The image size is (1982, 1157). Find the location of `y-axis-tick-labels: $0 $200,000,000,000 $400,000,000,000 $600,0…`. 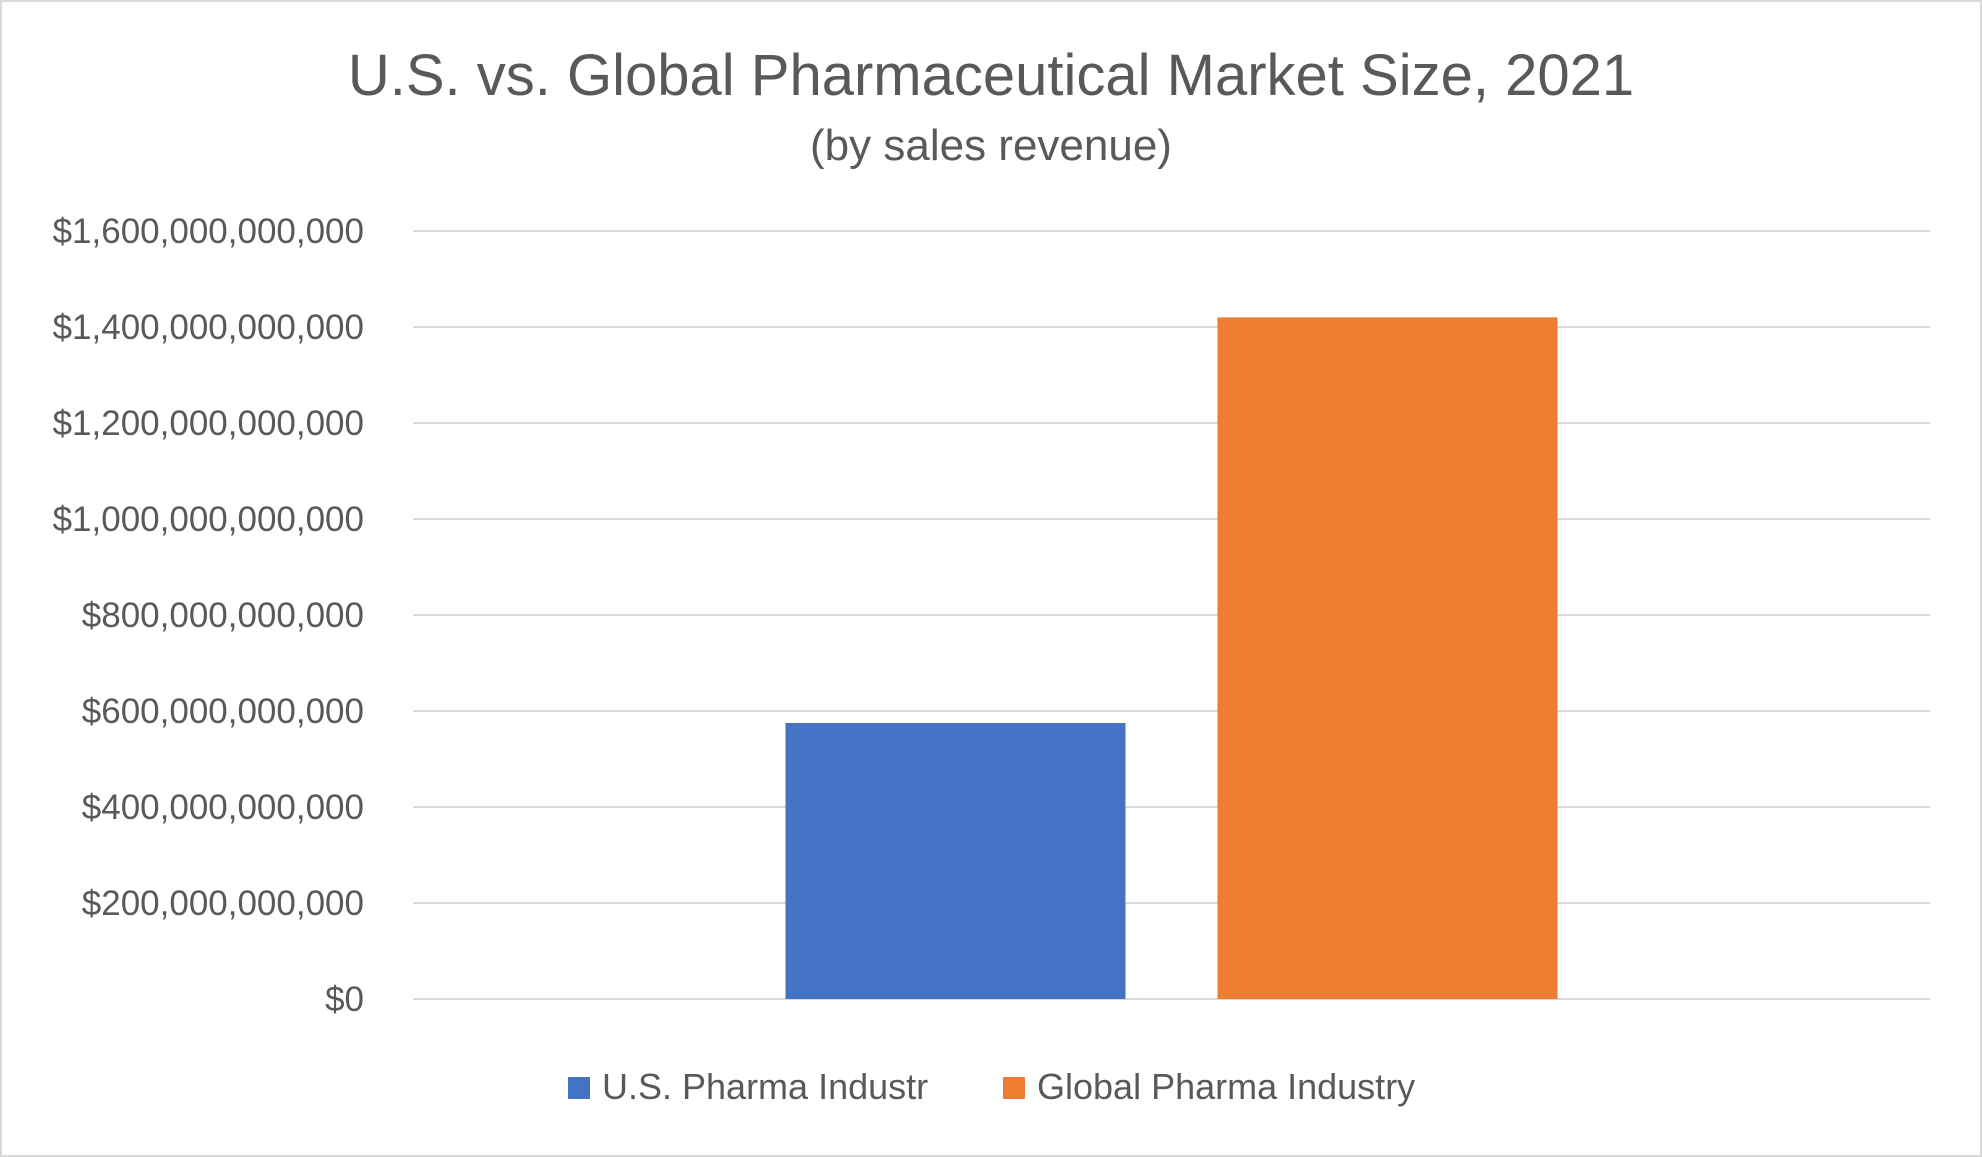

y-axis-tick-labels: $0 $200,000,000,000 $400,000,000,000 $600,0… is located at coordinates (208, 615).